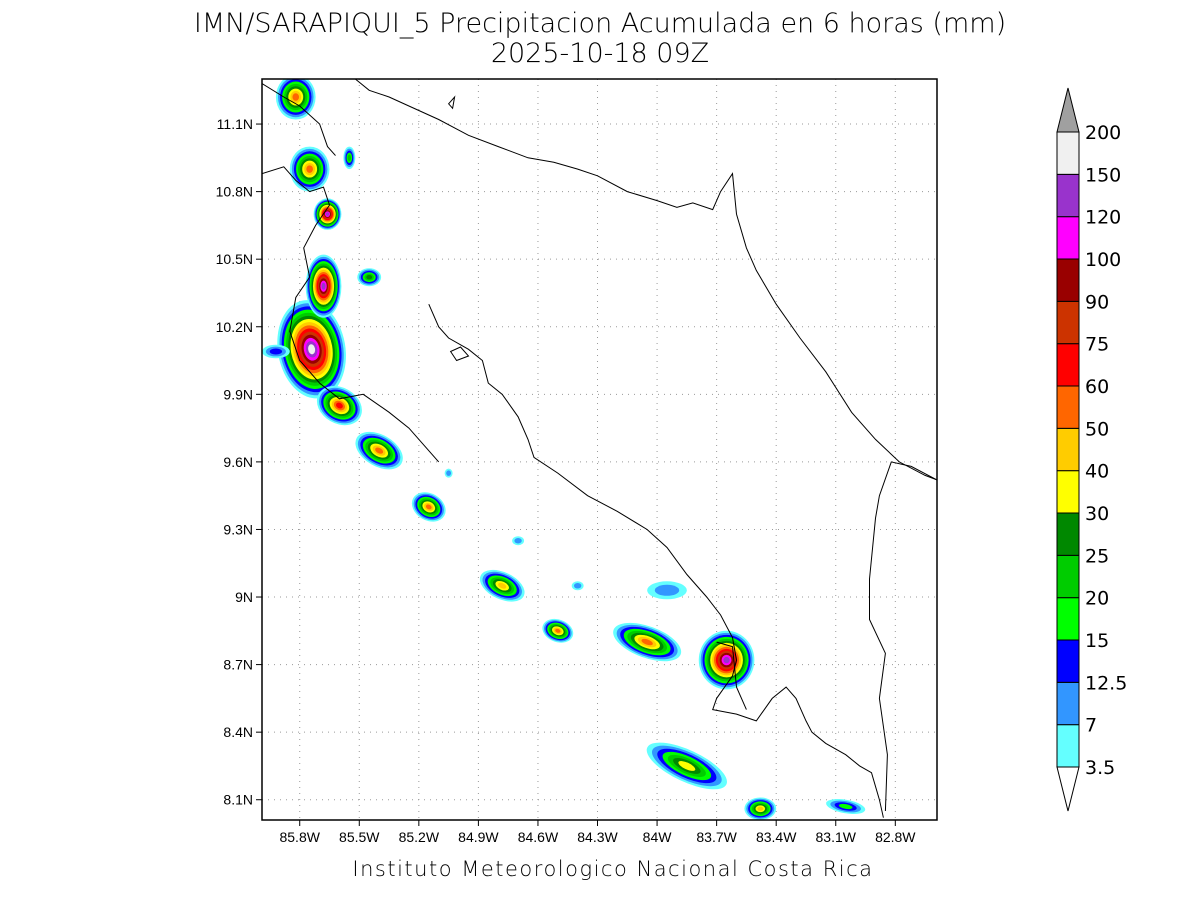  Describe the element at coordinates (1103, 175) in the screenshot. I see `colorbar-label: 150` at that location.